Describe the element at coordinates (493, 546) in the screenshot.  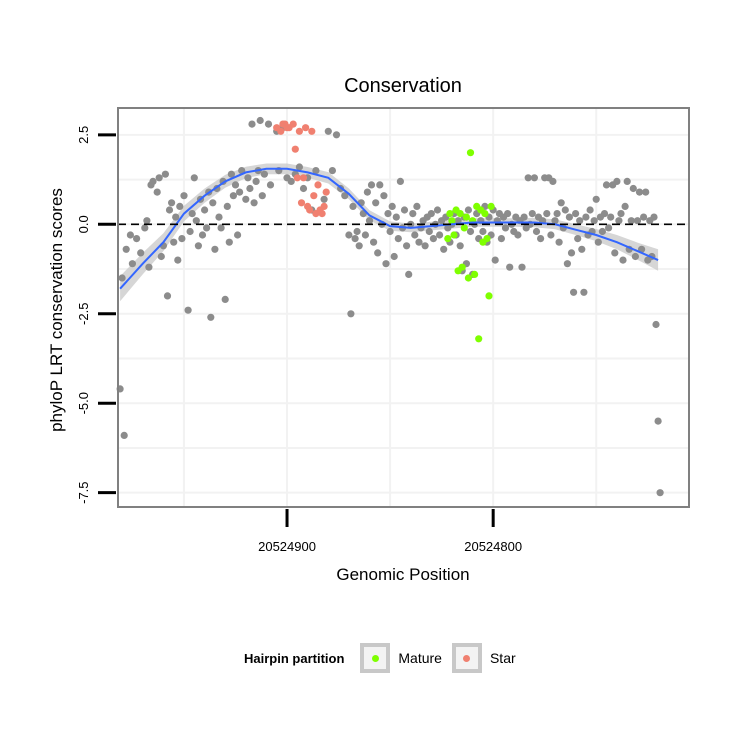
I see `x-tick-label: 20524800` at that location.